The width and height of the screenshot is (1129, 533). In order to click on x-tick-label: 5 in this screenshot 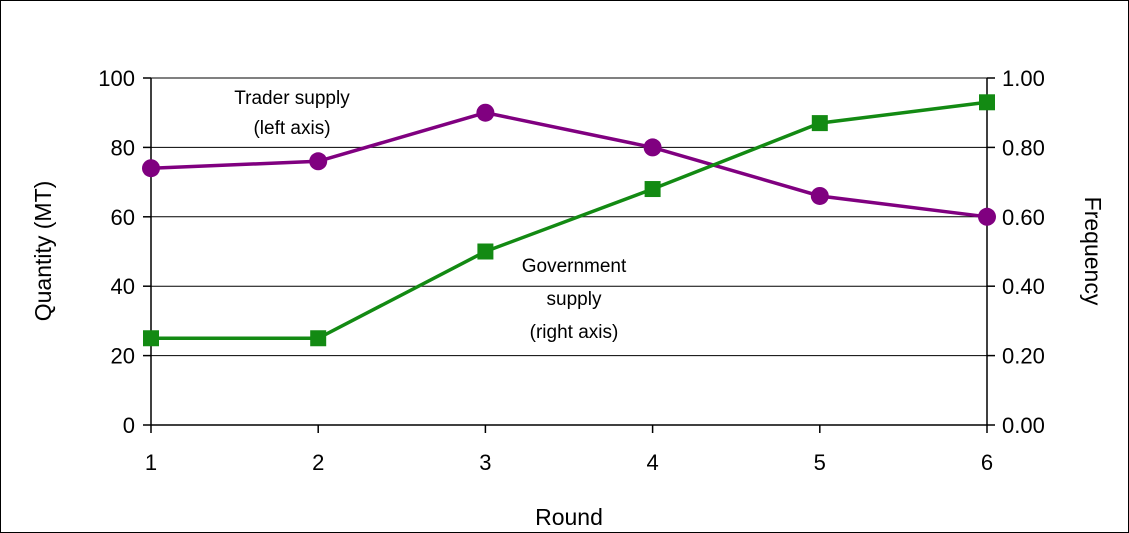, I will do `click(820, 462)`.